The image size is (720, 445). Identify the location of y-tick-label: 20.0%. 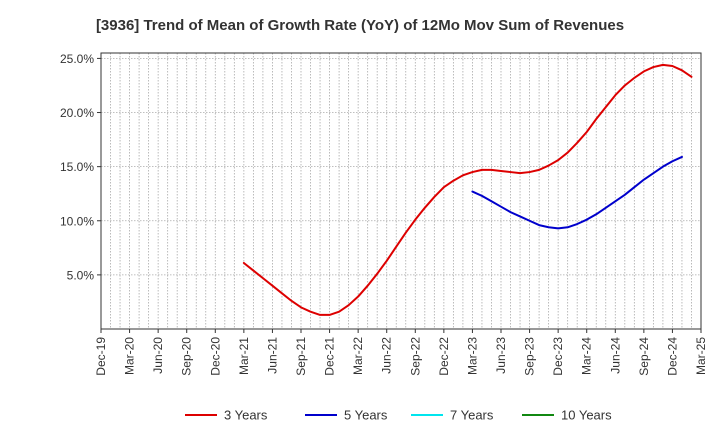
(77, 113).